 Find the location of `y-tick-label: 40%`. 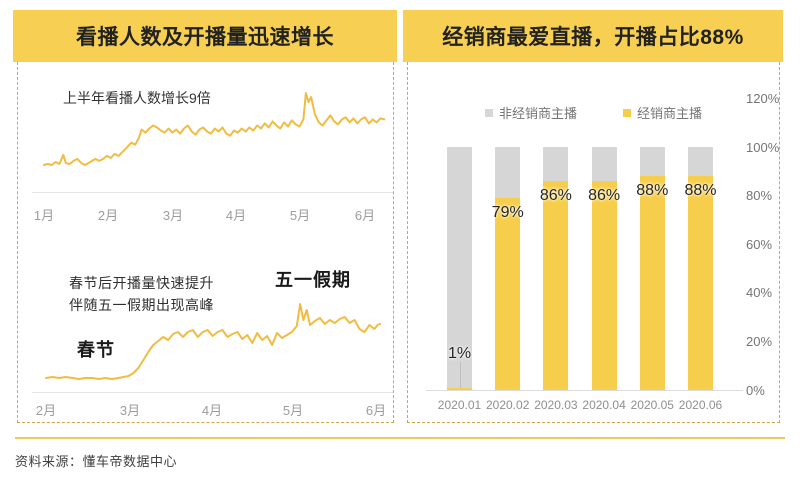

y-tick-label: 40% is located at coordinates (759, 292).